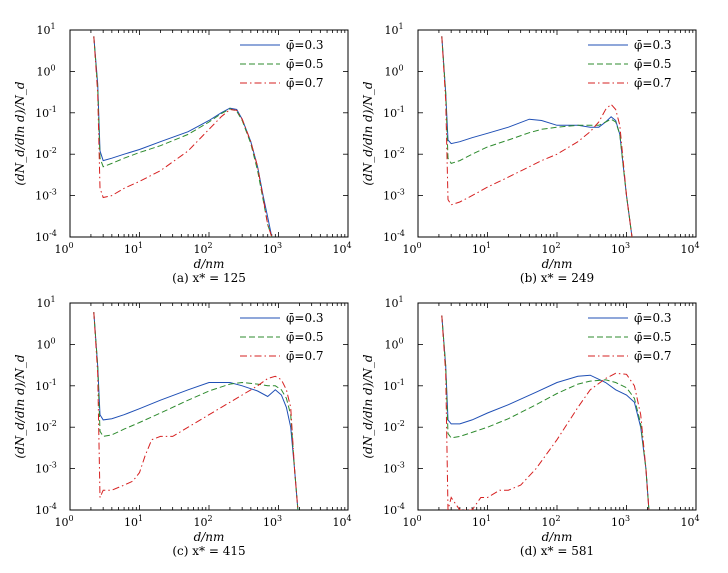 This screenshot has height=573, width=728. I want to click on panel-caption: (b) x* = 249, so click(557, 278).